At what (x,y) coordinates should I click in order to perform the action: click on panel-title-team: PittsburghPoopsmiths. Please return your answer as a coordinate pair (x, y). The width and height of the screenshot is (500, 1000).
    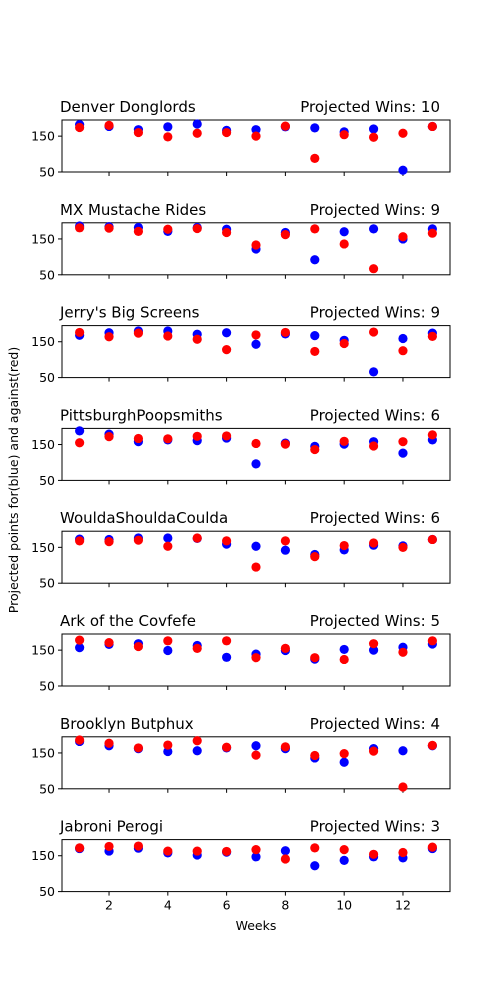
    Looking at the image, I should click on (141, 415).